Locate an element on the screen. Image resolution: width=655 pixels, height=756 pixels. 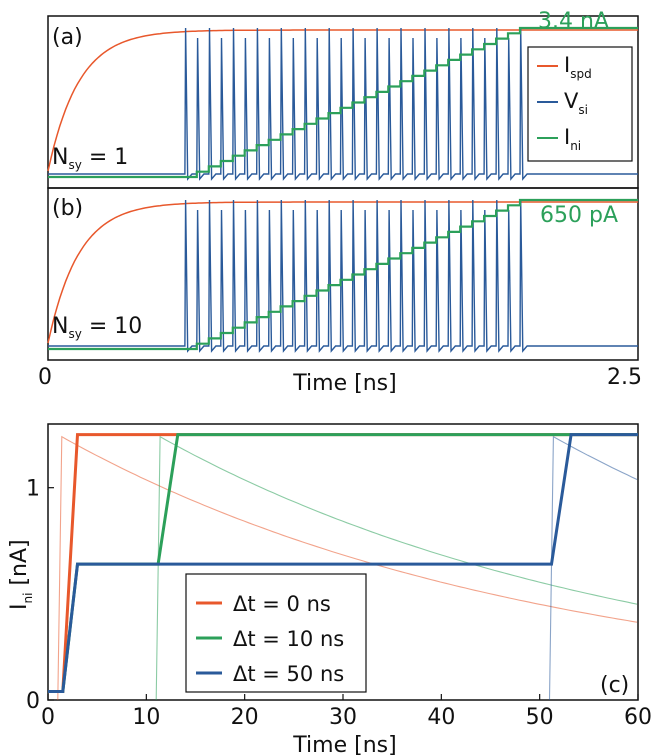
panel-a-nsy-annotation: Nsy = 1 is located at coordinates (90, 158).